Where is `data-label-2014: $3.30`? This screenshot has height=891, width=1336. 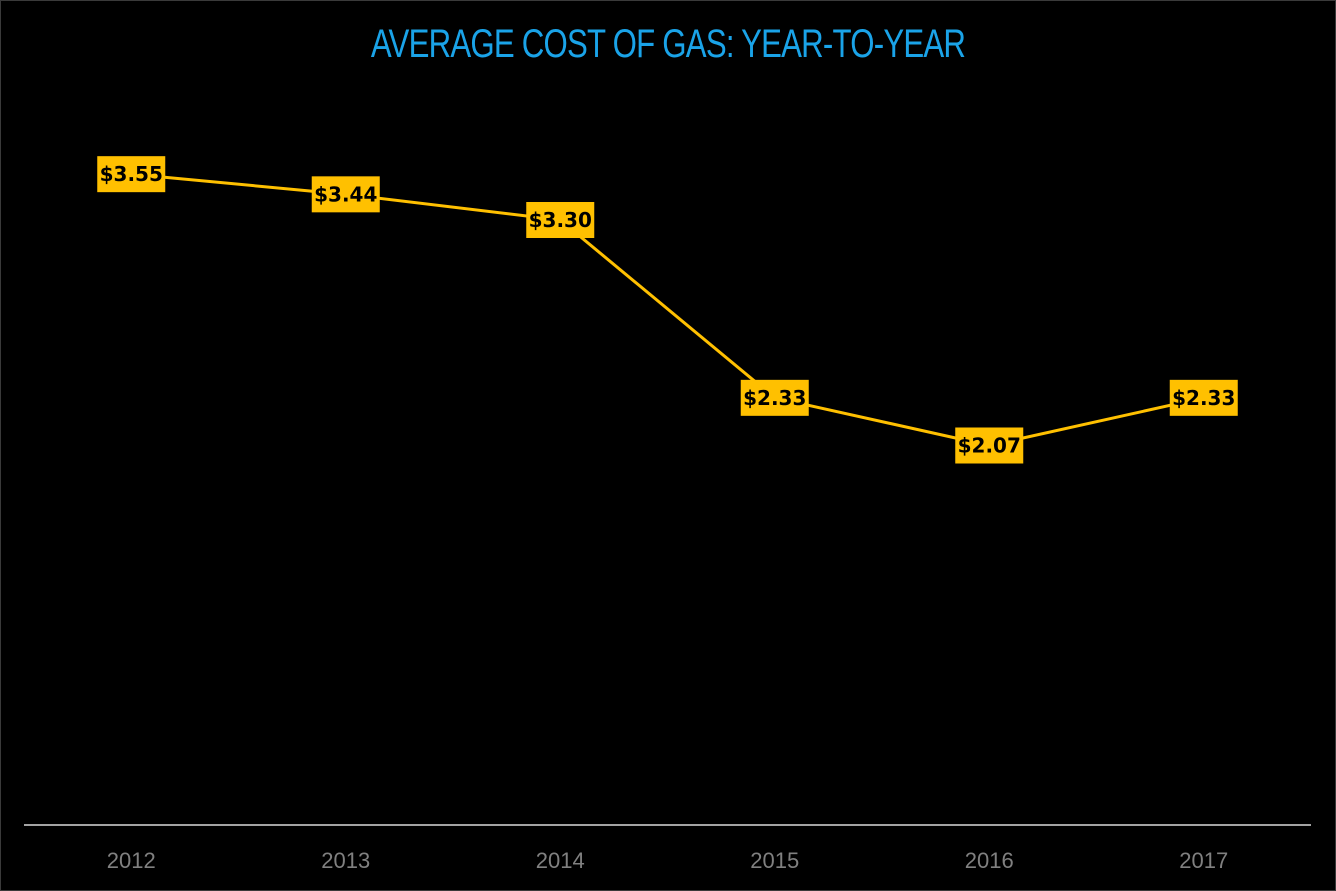
data-label-2014: $3.30 is located at coordinates (560, 220).